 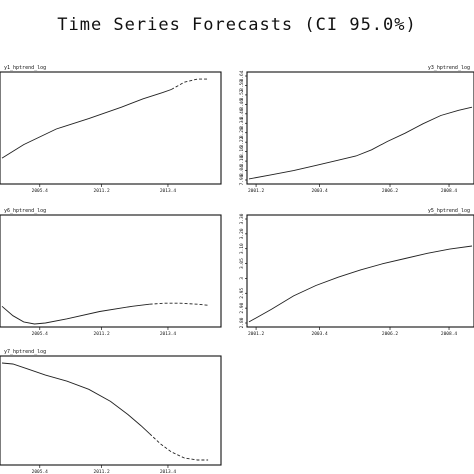 What do you see at coordinates (242, 151) in the screenshot?
I see `y-tick-label: 8.16` at bounding box center [242, 151].